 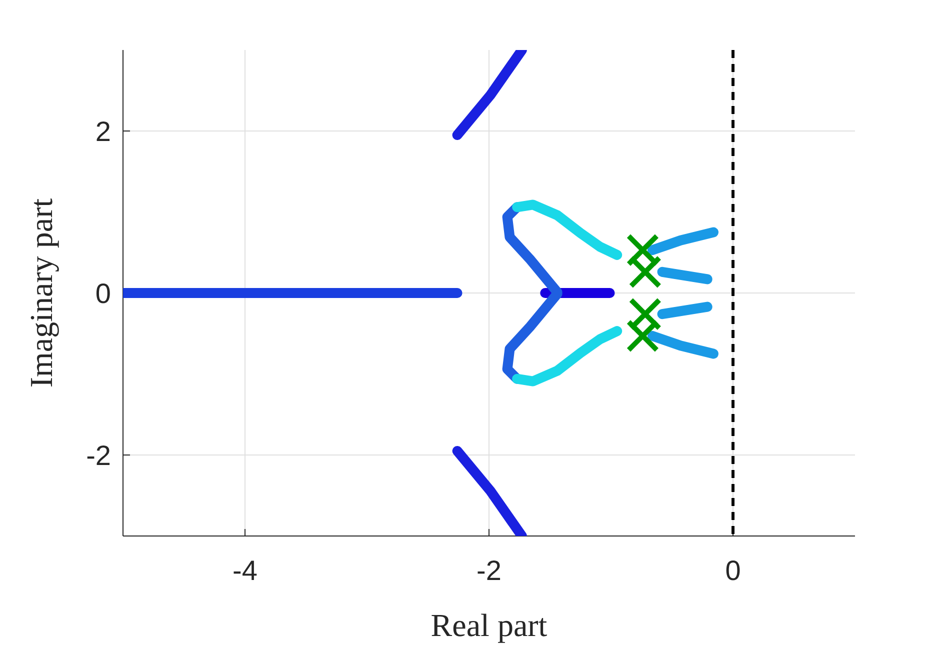 I want to click on y-axis-title: Imaginary part, so click(x=41, y=293).